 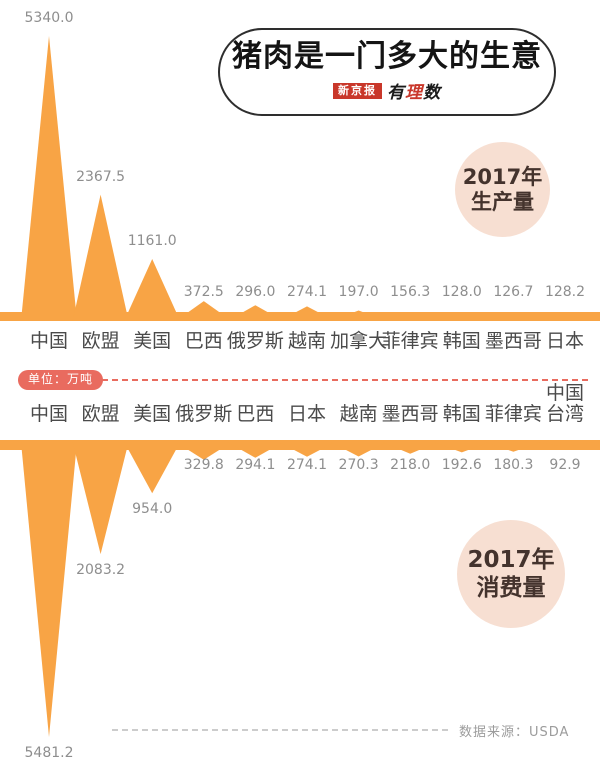 I want to click on value-label: 2083.2, so click(x=101, y=570).